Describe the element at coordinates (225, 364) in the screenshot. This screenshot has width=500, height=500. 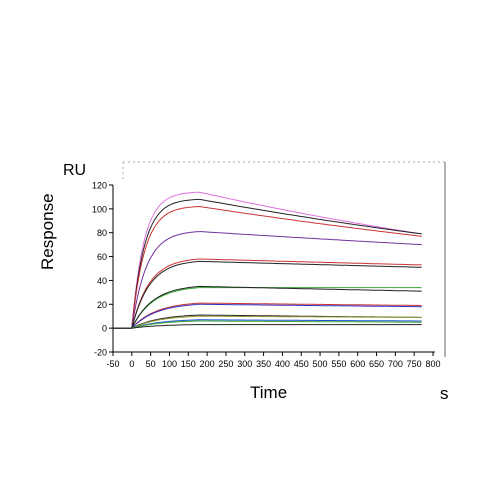
I see `x-tick-label: 250` at that location.